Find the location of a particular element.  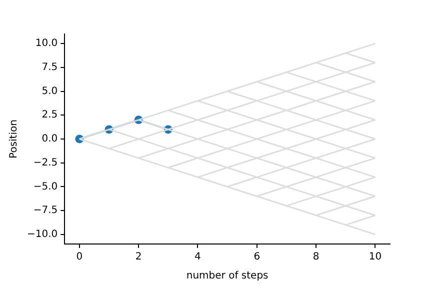

y-tick-label: 2.5 is located at coordinates (50, 115).